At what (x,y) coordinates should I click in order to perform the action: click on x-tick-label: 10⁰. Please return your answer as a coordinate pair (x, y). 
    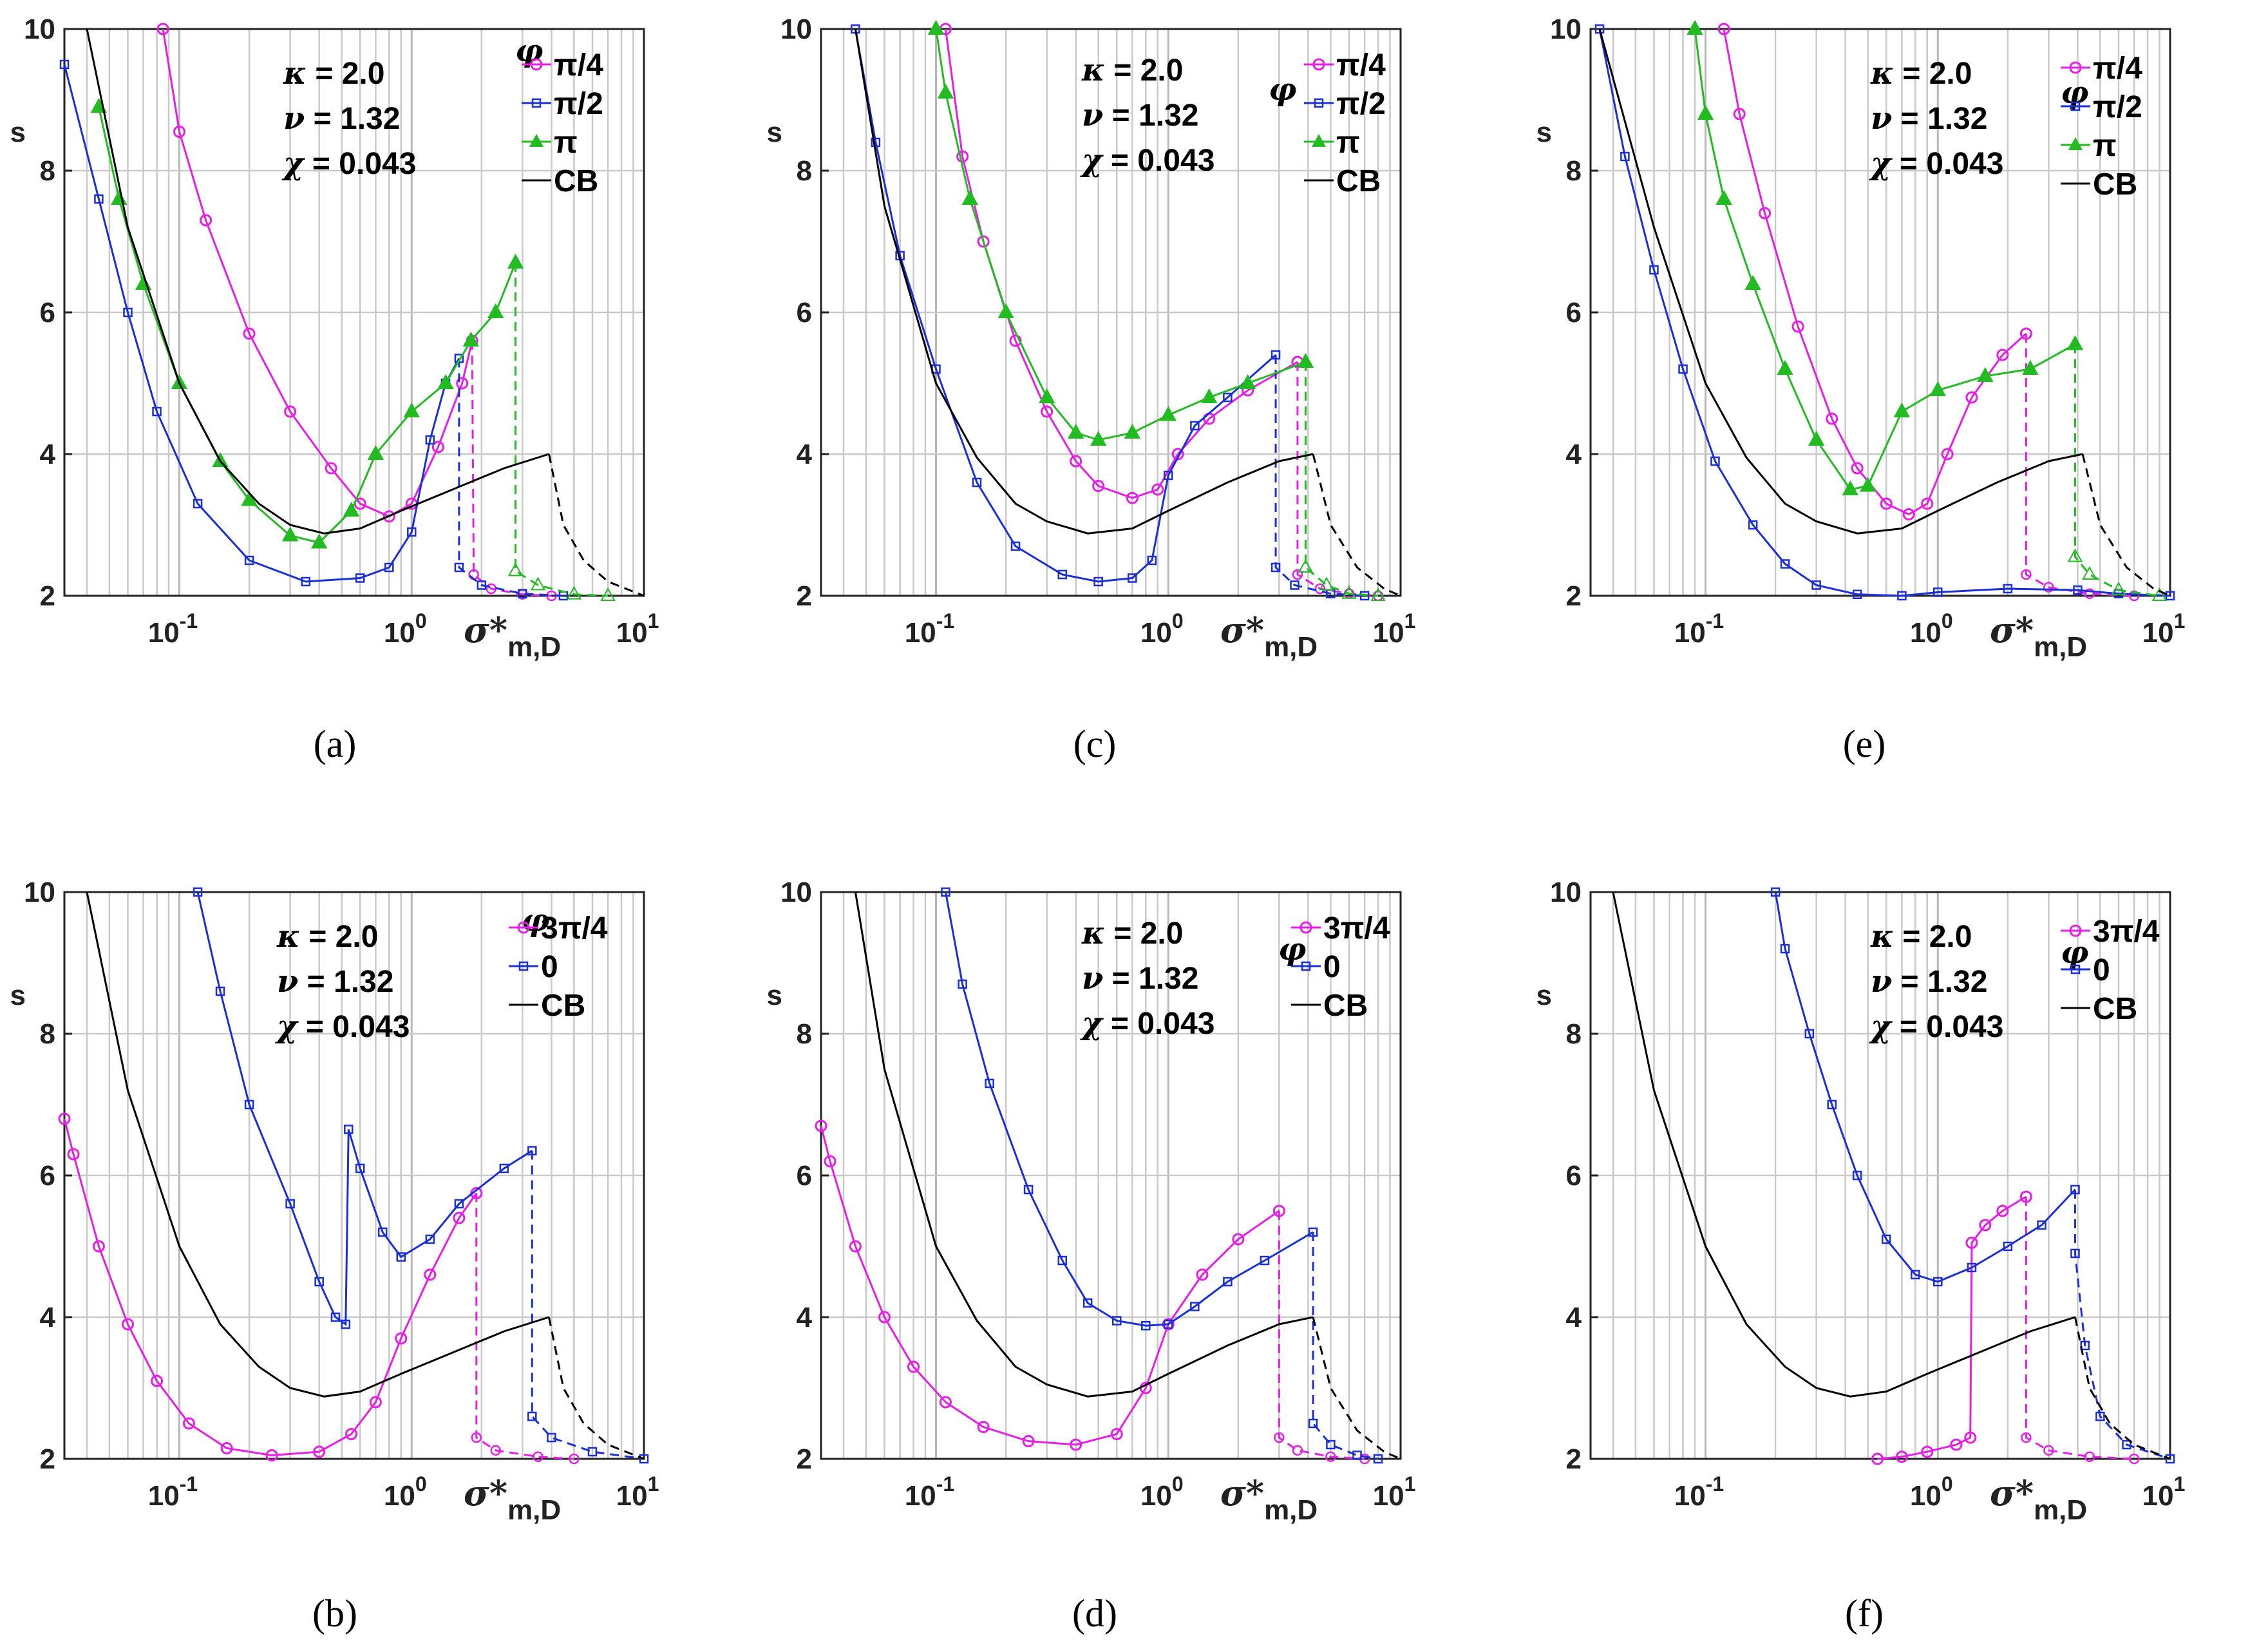
    Looking at the image, I should click on (1162, 629).